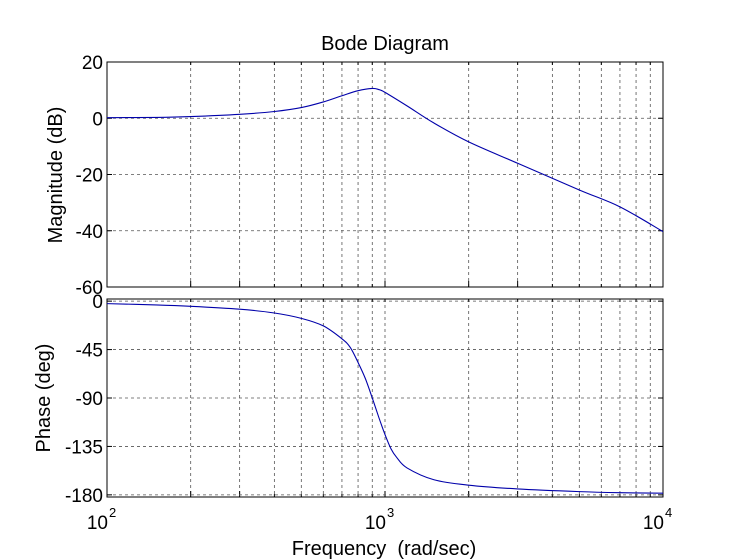 The height and width of the screenshot is (560, 731). What do you see at coordinates (89, 288) in the screenshot?
I see `magnitude-y-tick-label: -60` at bounding box center [89, 288].